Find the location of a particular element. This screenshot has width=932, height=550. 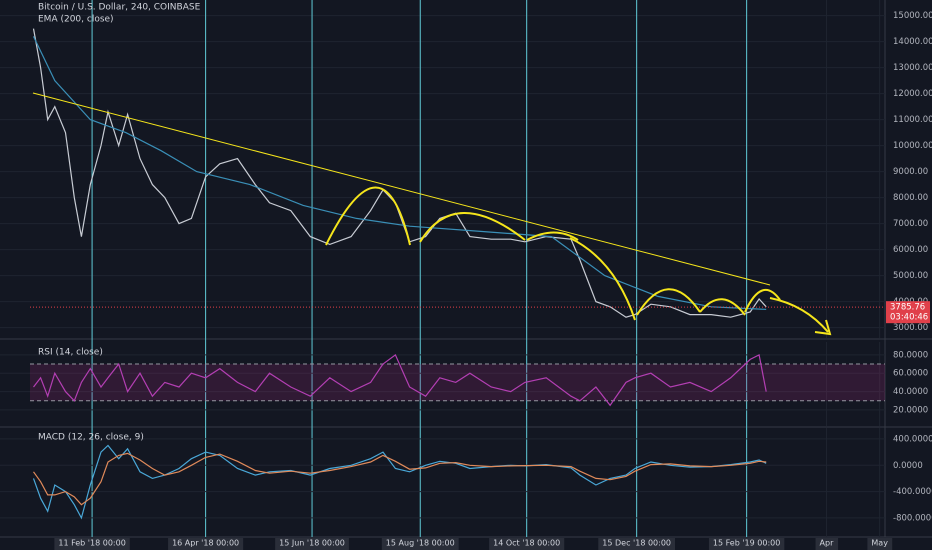

x-tick-label: 15 Jun '18 00:00 is located at coordinates (312, 543).